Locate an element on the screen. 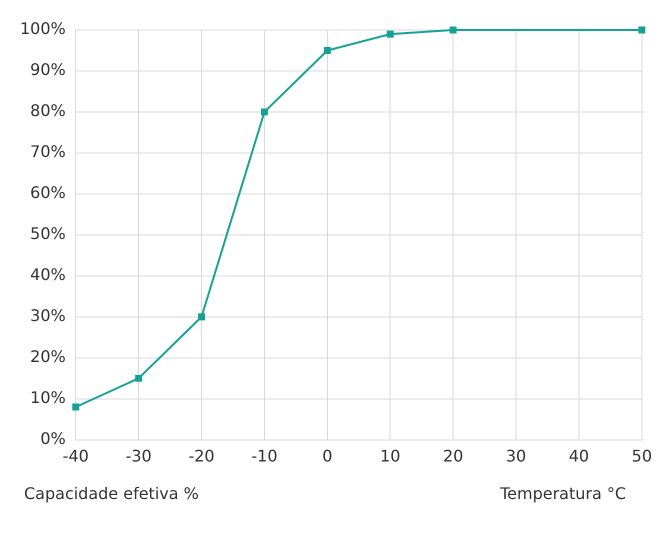 This screenshot has width=660, height=547. x-tick-label: -20 is located at coordinates (201, 456).